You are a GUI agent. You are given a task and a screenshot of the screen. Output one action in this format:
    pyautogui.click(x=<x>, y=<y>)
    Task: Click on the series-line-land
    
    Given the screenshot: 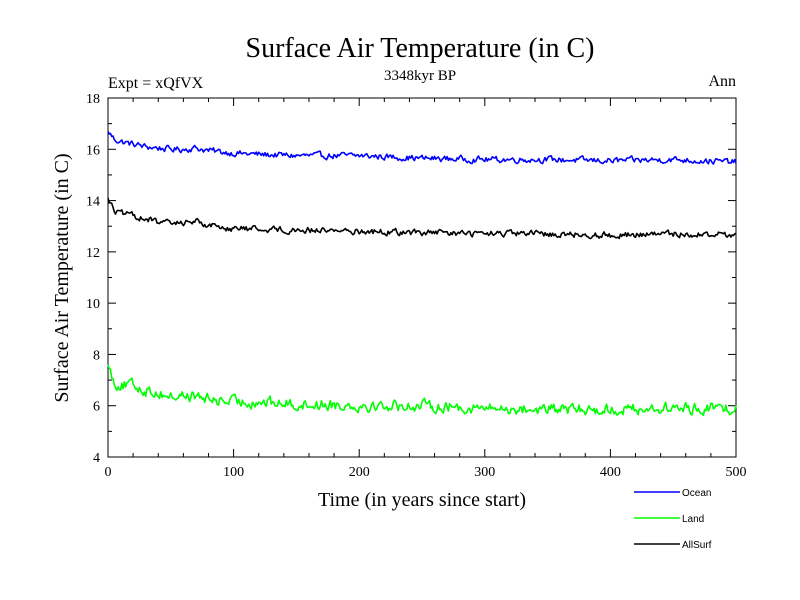 What is the action you would take?
    pyautogui.click(x=422, y=390)
    